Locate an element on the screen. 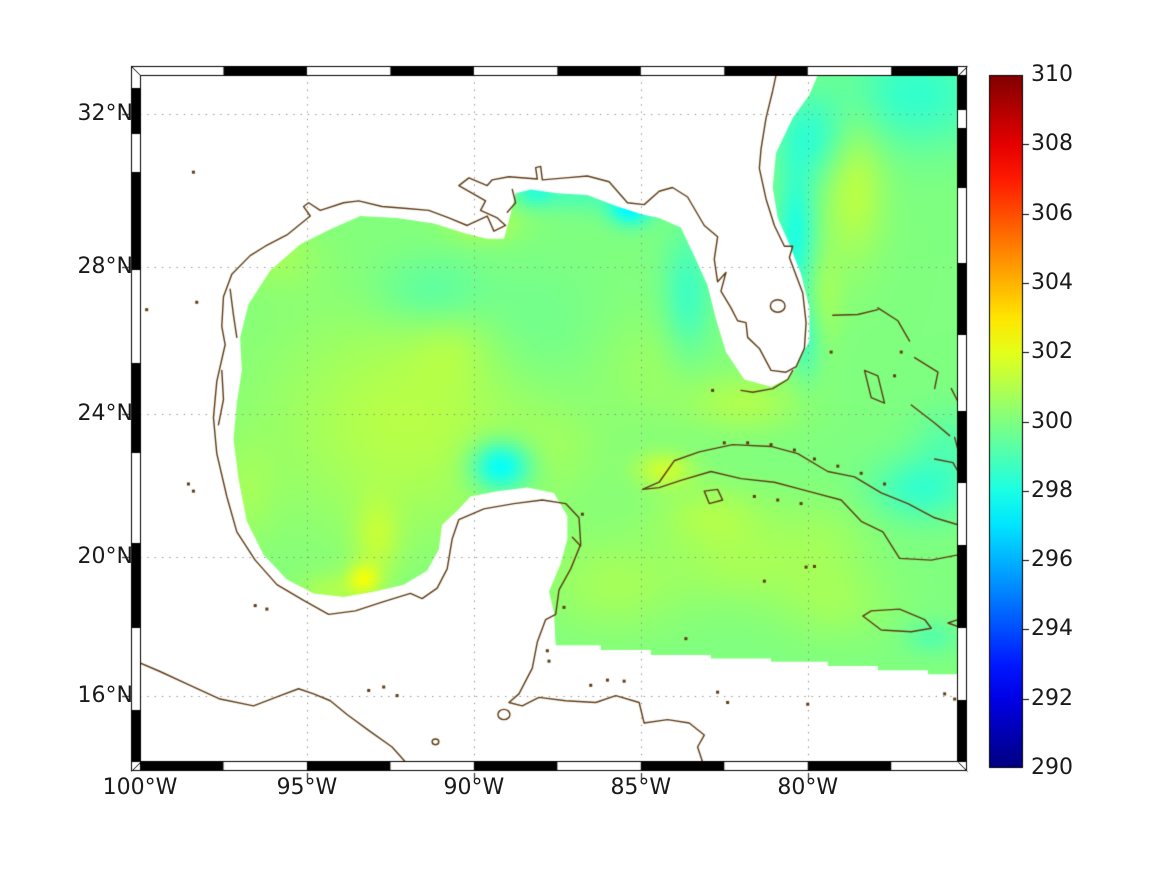  y-tick-label-28°N: 28°N is located at coordinates (105, 266).